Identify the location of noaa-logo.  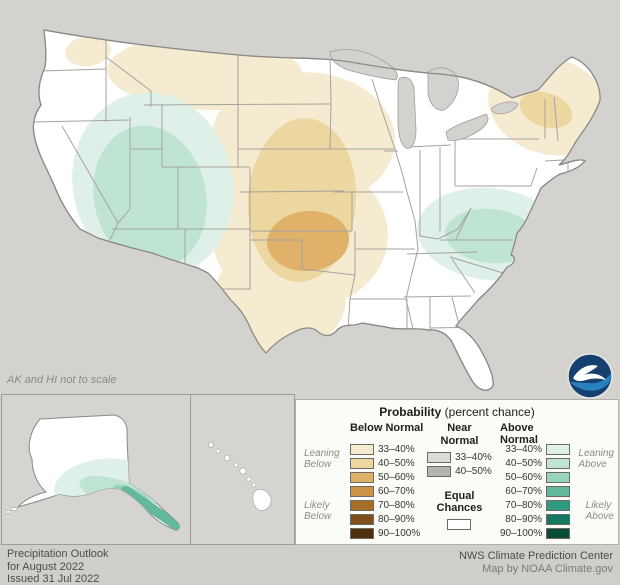
(590, 376).